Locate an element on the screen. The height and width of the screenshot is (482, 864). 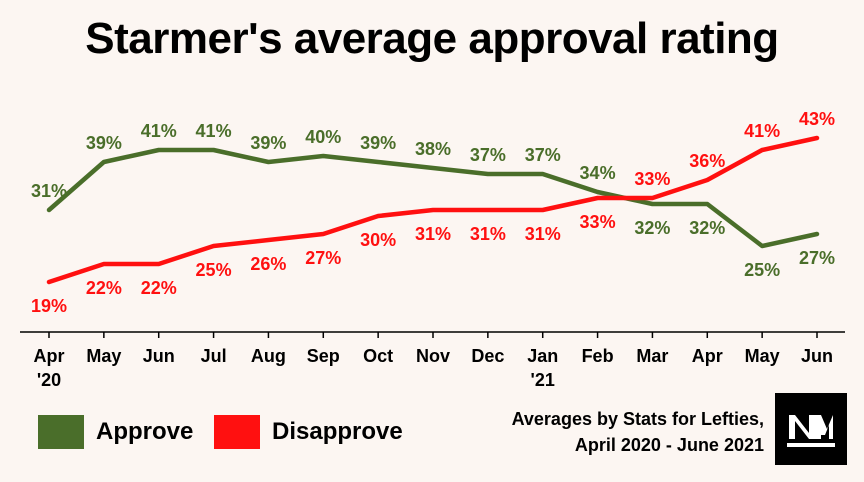
data-label-disapprove: 25% is located at coordinates (214, 270).